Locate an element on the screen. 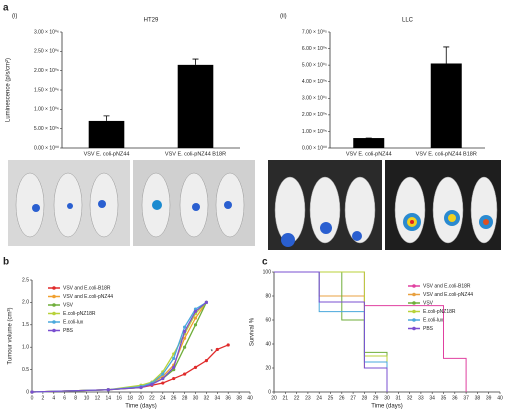 This screenshot has width=507, height=413. y-tick-label: 0.00 × 10⁰⁰ is located at coordinates (46, 148).